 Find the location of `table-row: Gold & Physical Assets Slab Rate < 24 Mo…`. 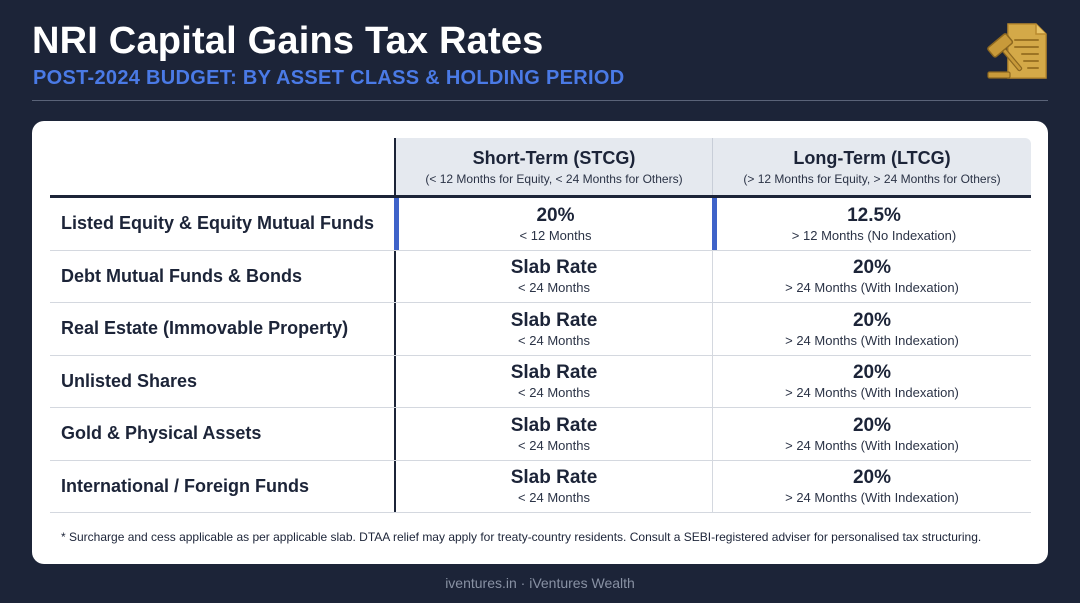

table-row: Gold & Physical Assets Slab Rate < 24 Mo… is located at coordinates (540, 434).